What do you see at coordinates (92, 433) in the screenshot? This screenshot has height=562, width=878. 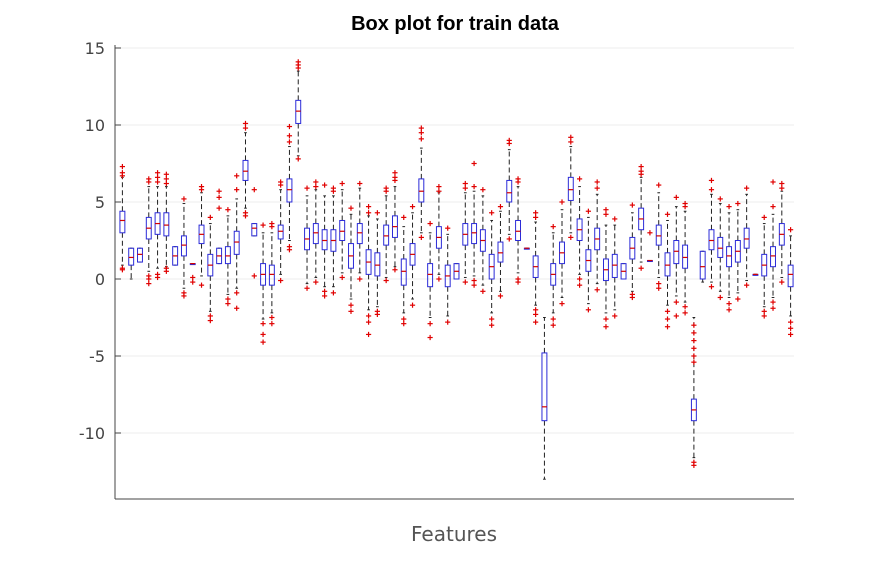 I see `y-tick-label: -10` at bounding box center [92, 433].